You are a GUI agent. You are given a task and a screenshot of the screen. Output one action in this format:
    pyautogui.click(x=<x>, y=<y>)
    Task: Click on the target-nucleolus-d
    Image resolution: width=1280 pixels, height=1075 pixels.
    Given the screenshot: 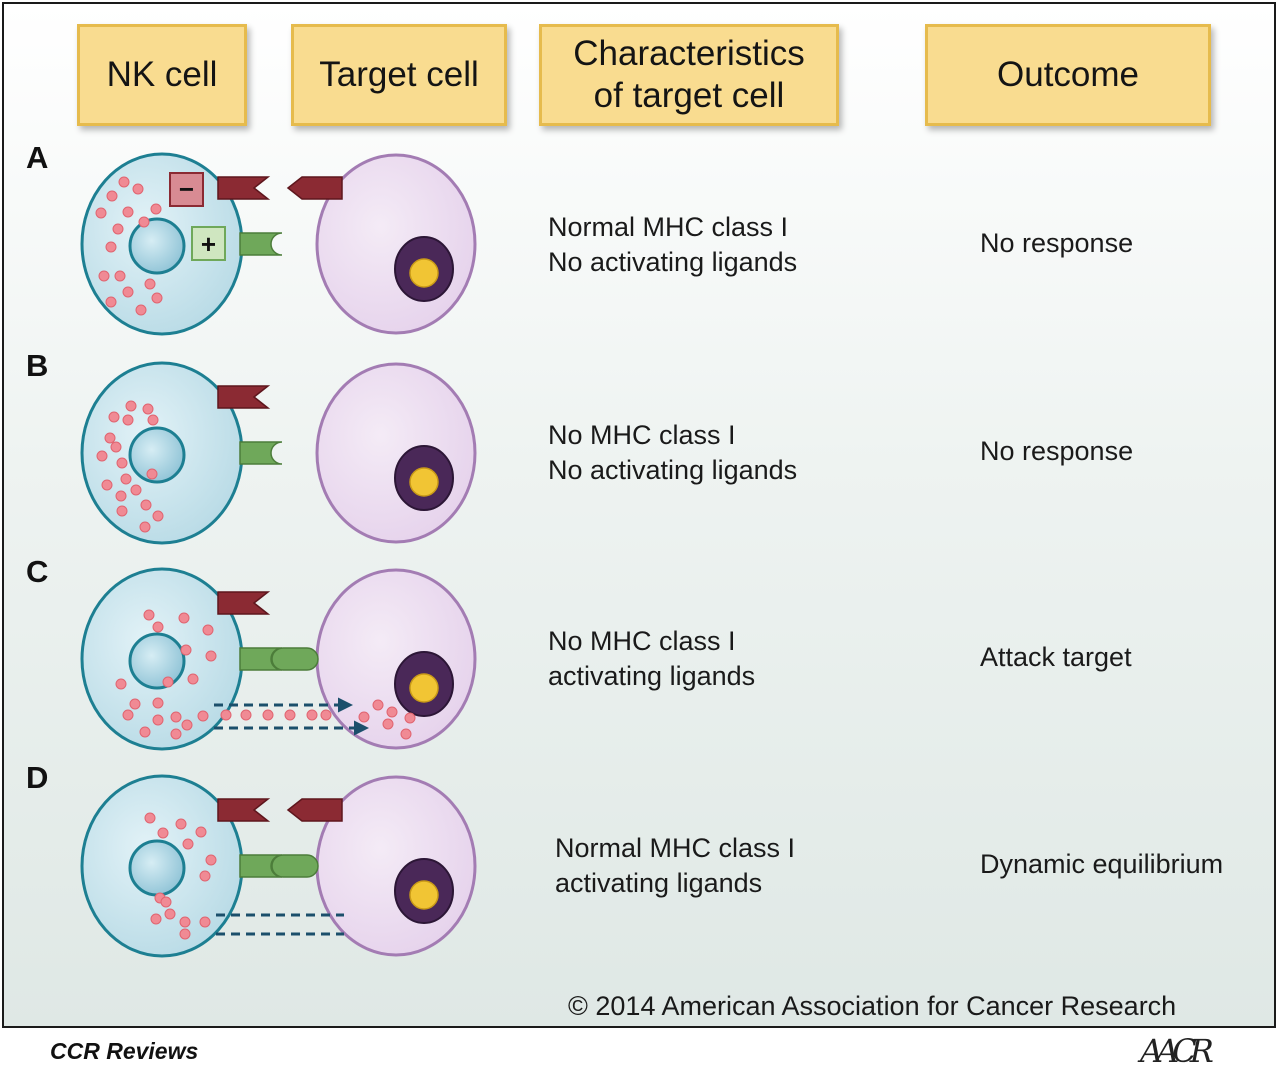 What is the action you would take?
    pyautogui.click(x=424, y=895)
    